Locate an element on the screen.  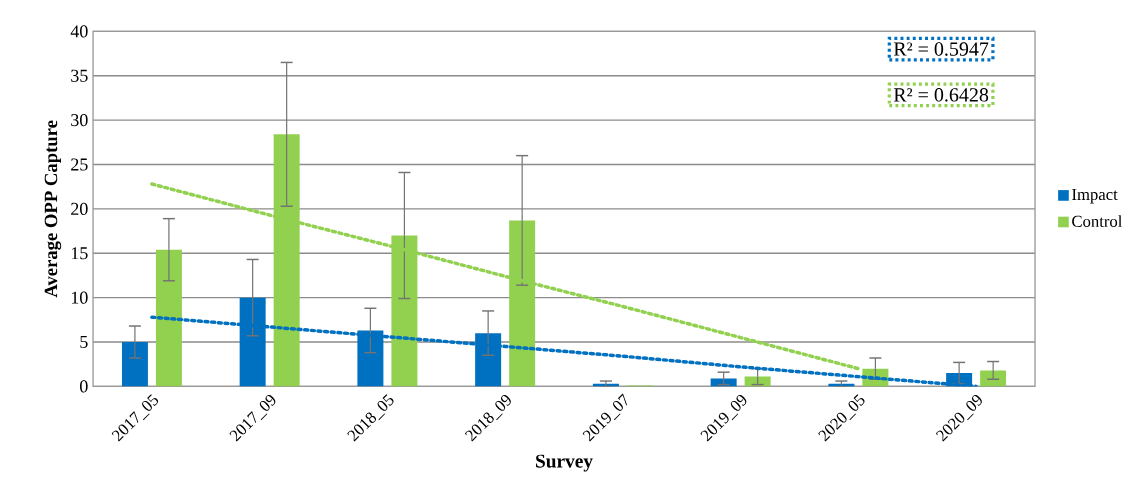
y-tick-label: 10 is located at coordinates (79, 297).